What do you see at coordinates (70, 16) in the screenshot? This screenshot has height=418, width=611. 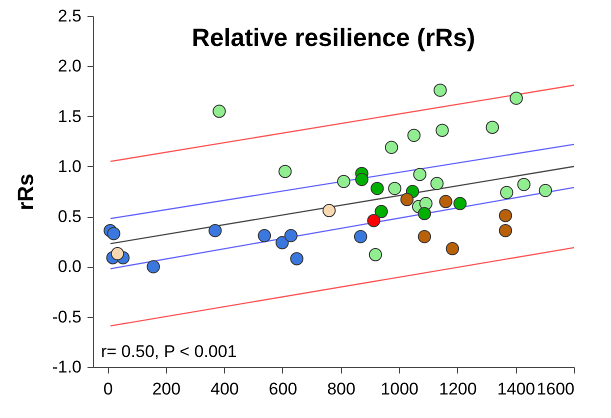 I see `y-tick-label: 2.5` at bounding box center [70, 16].